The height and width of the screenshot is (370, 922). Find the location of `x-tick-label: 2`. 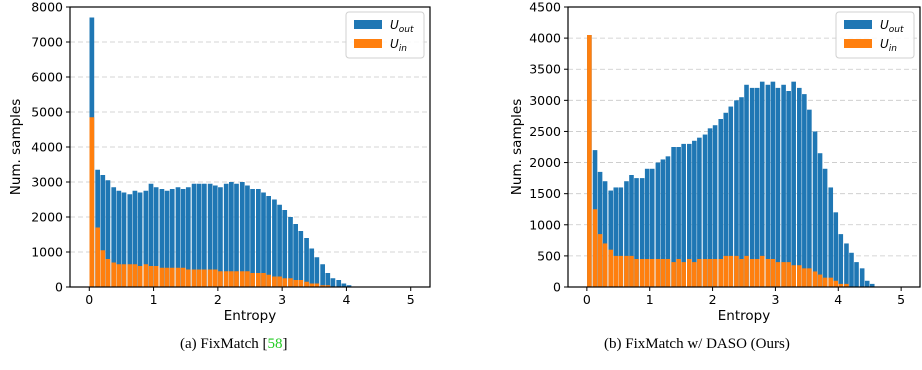

x-tick-label: 2 is located at coordinates (713, 299).